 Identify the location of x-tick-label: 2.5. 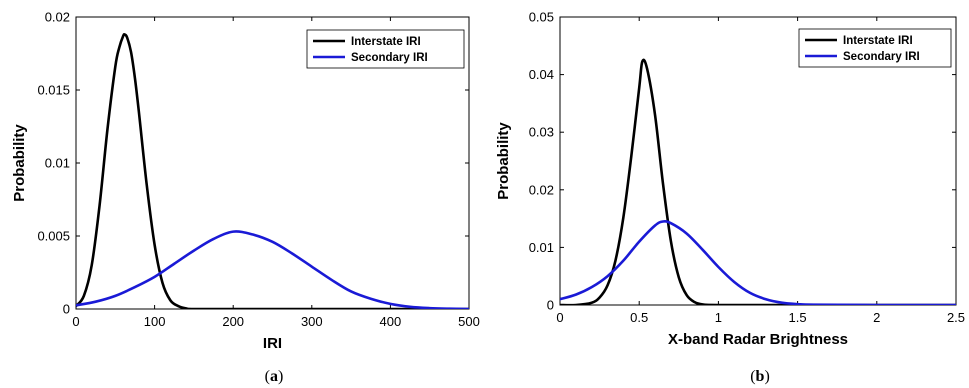
(956, 317).